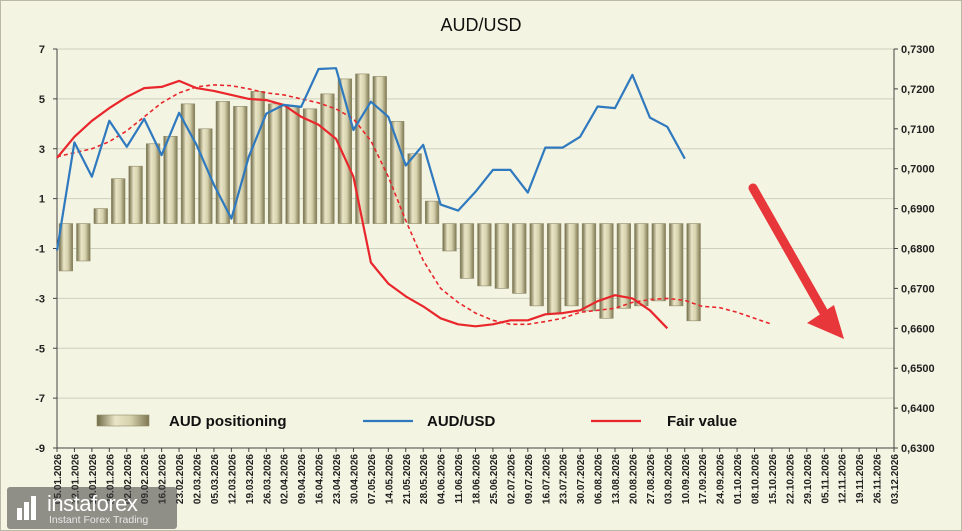  Describe the element at coordinates (424, 479) in the screenshot. I see `x-tick-label-21: 28.05.2026` at that location.